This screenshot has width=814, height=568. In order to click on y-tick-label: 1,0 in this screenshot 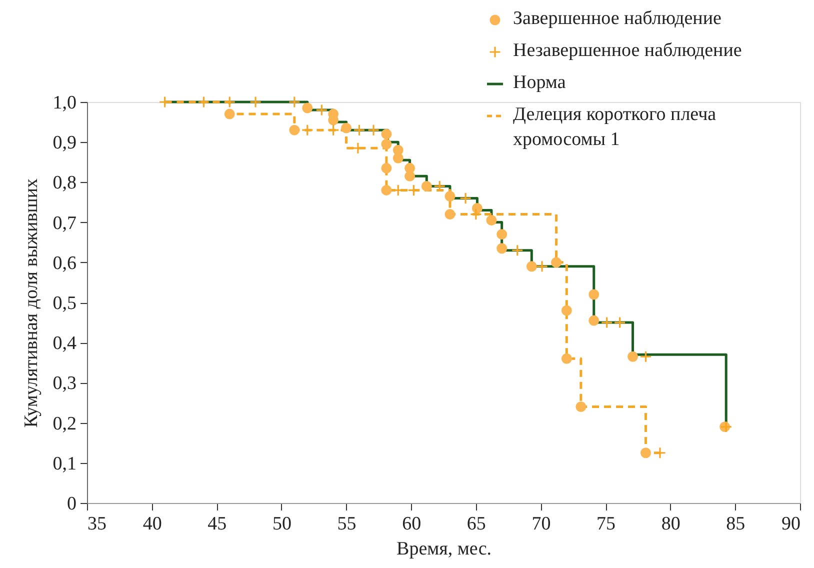, I will do `click(64, 103)`.